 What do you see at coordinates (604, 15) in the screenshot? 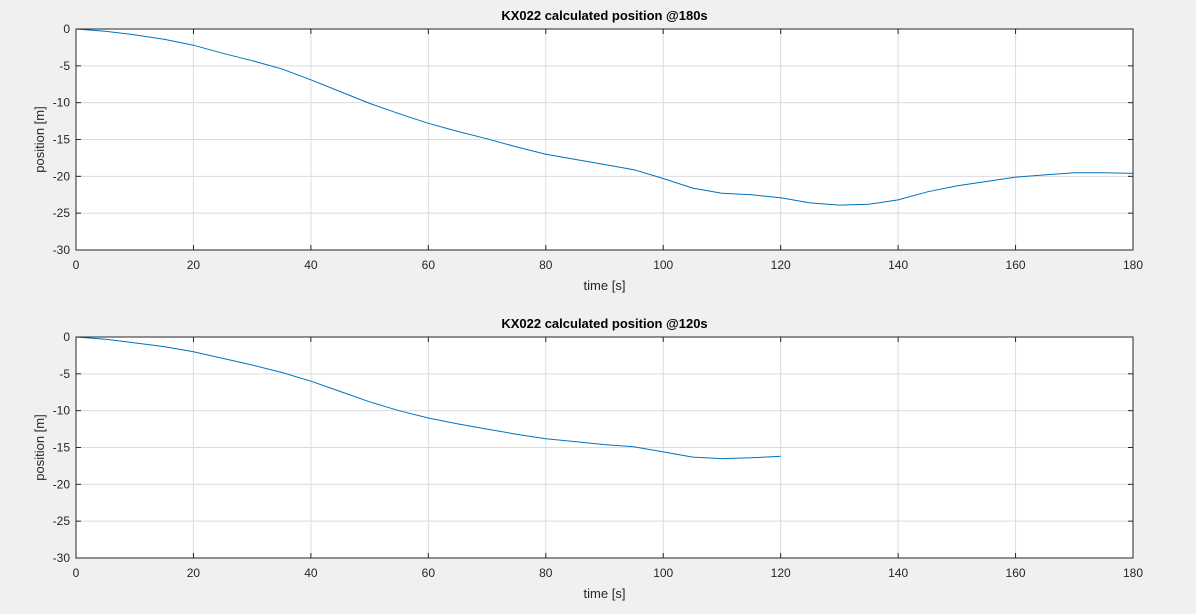
I see `plot-title: KX022 calculated position @180s` at bounding box center [604, 15].